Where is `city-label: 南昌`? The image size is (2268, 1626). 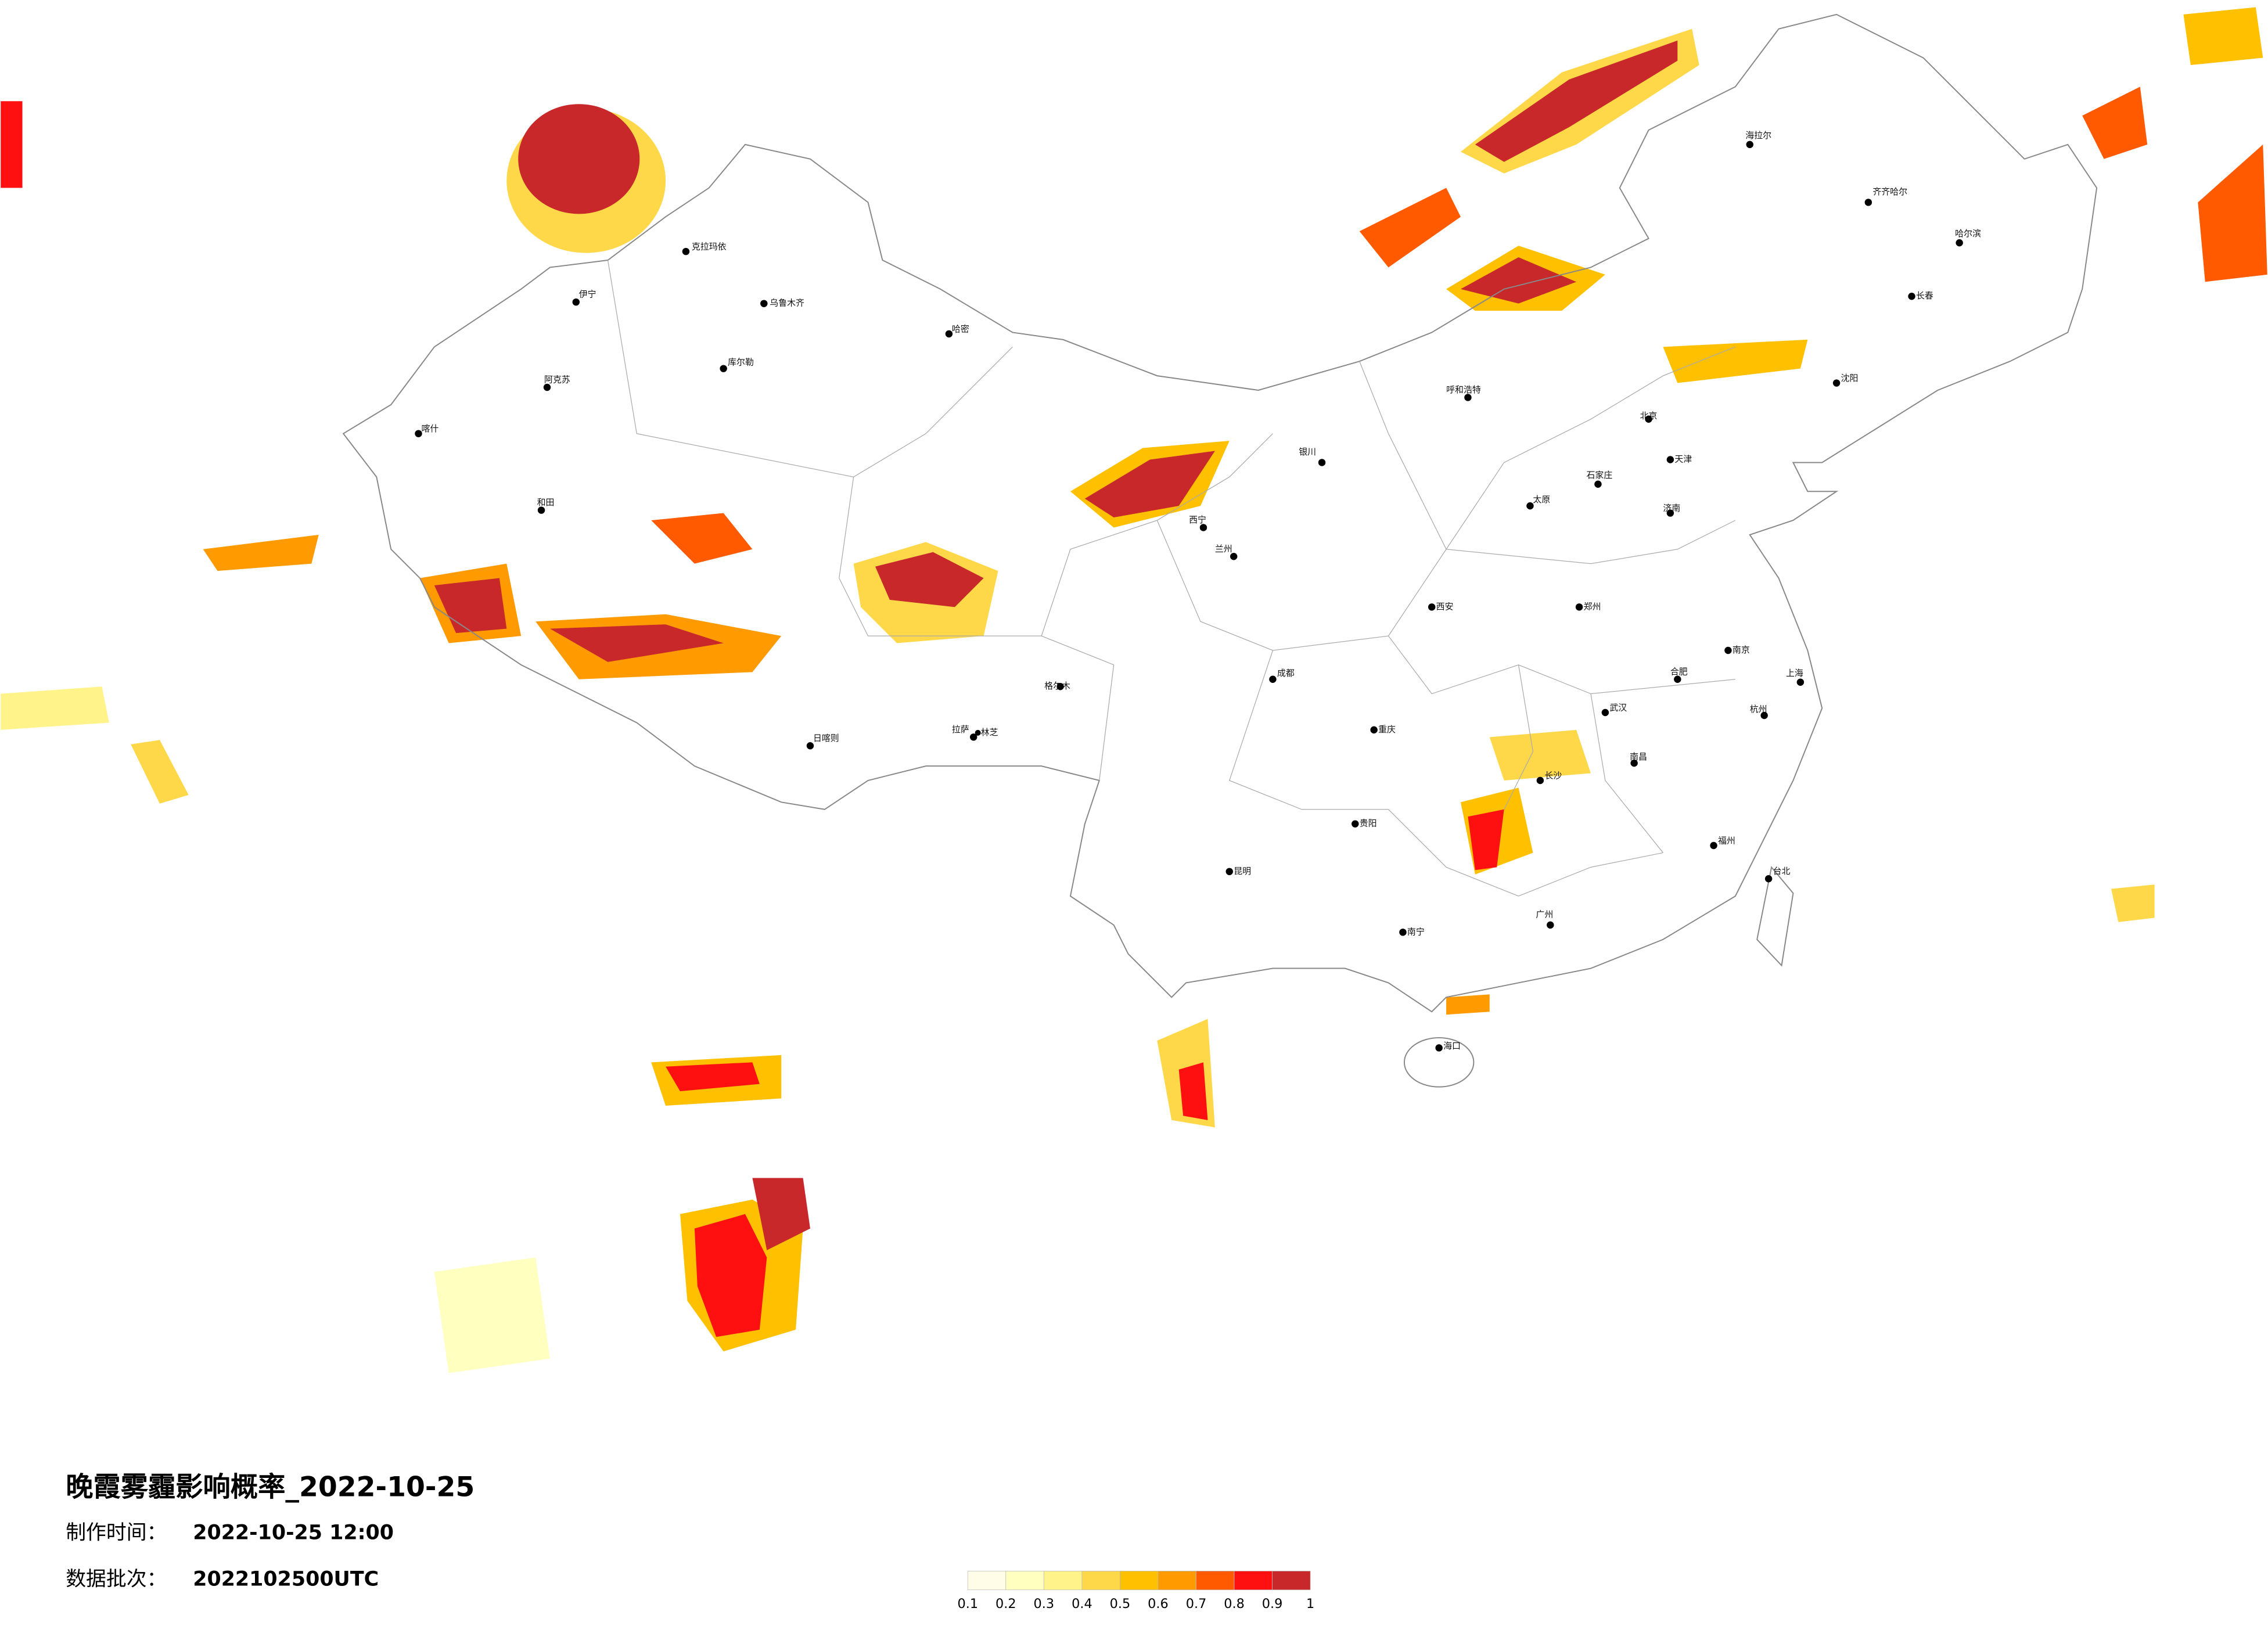 city-label: 南昌 is located at coordinates (1638, 756).